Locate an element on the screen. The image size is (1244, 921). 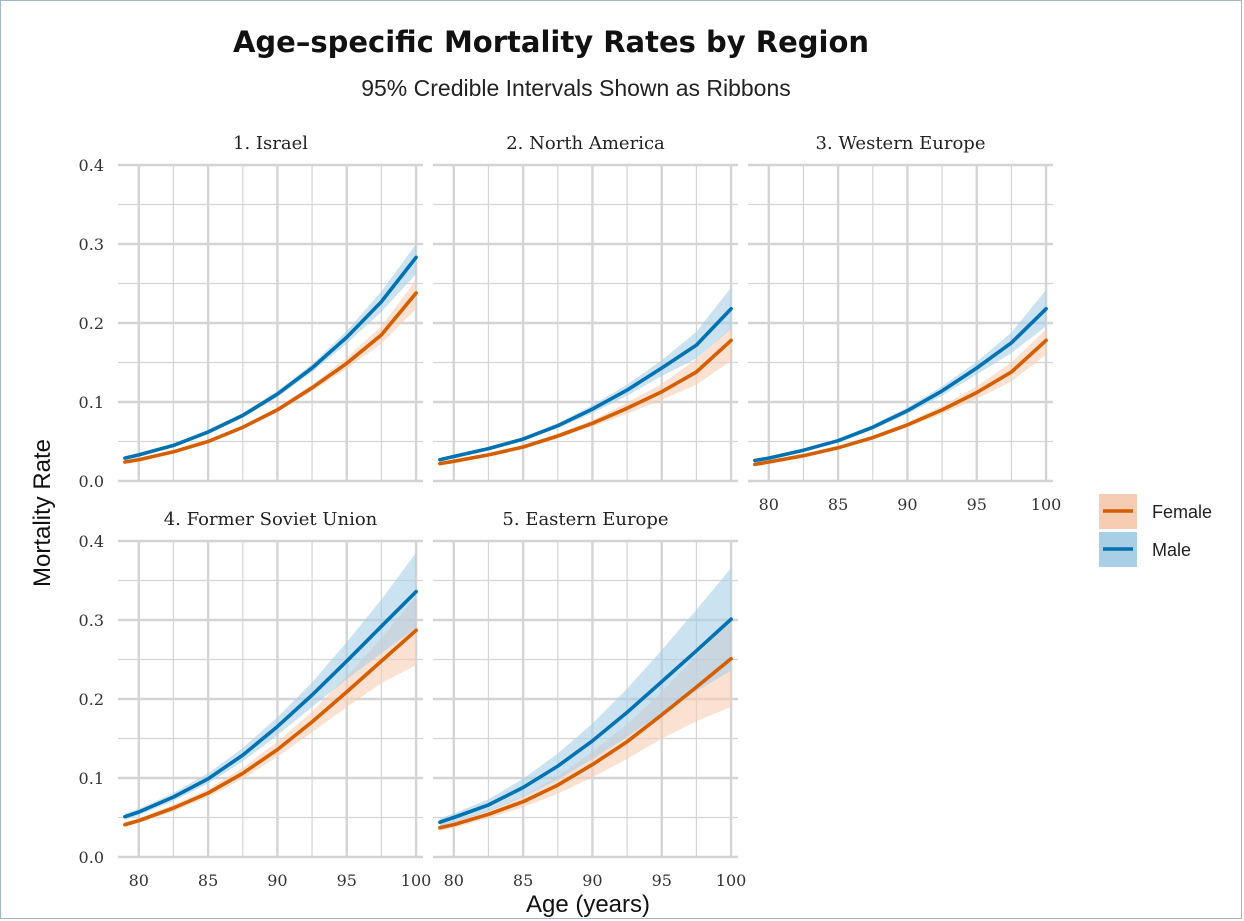
legend-label-male: Male is located at coordinates (1171, 550).